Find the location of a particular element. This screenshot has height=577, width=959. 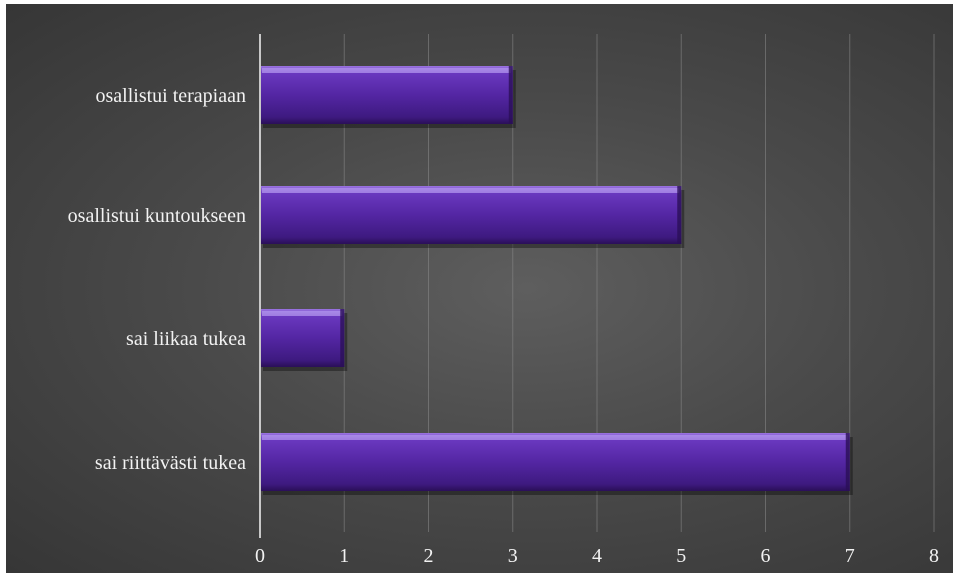

x-tick-label: 2 is located at coordinates (429, 556).